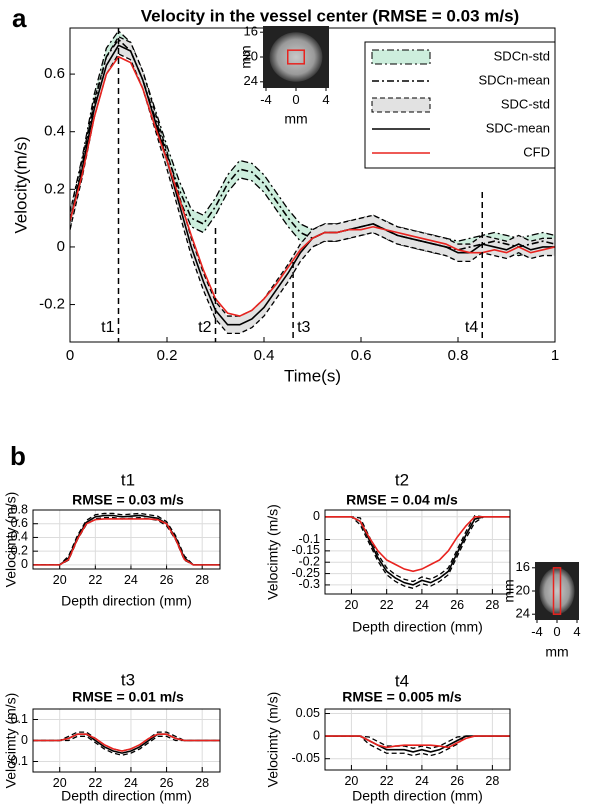  I want to click on y-tick-label: -0.15, so click(306, 550).